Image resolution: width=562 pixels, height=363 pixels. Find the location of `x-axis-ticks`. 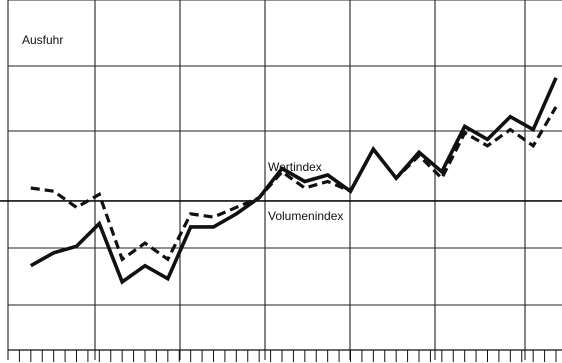

x-axis-ticks is located at coordinates (287, 356).